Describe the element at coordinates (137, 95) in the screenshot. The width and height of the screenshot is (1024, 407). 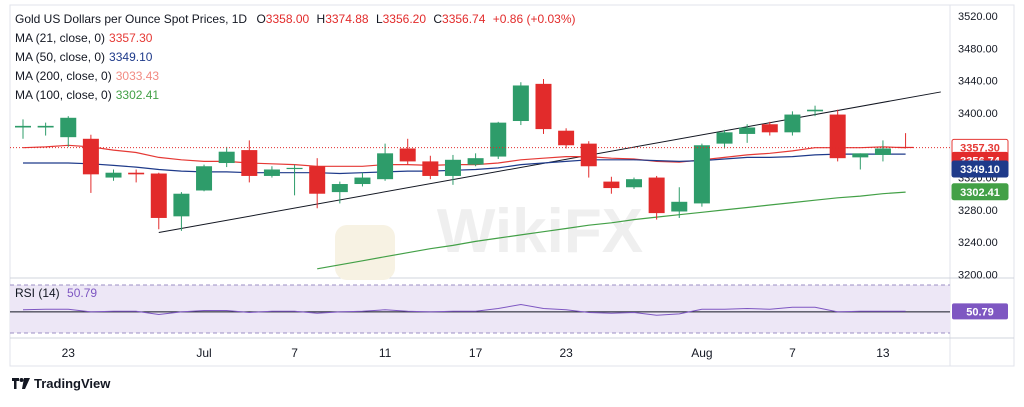
I see `indicator-value: 3302.41` at that location.